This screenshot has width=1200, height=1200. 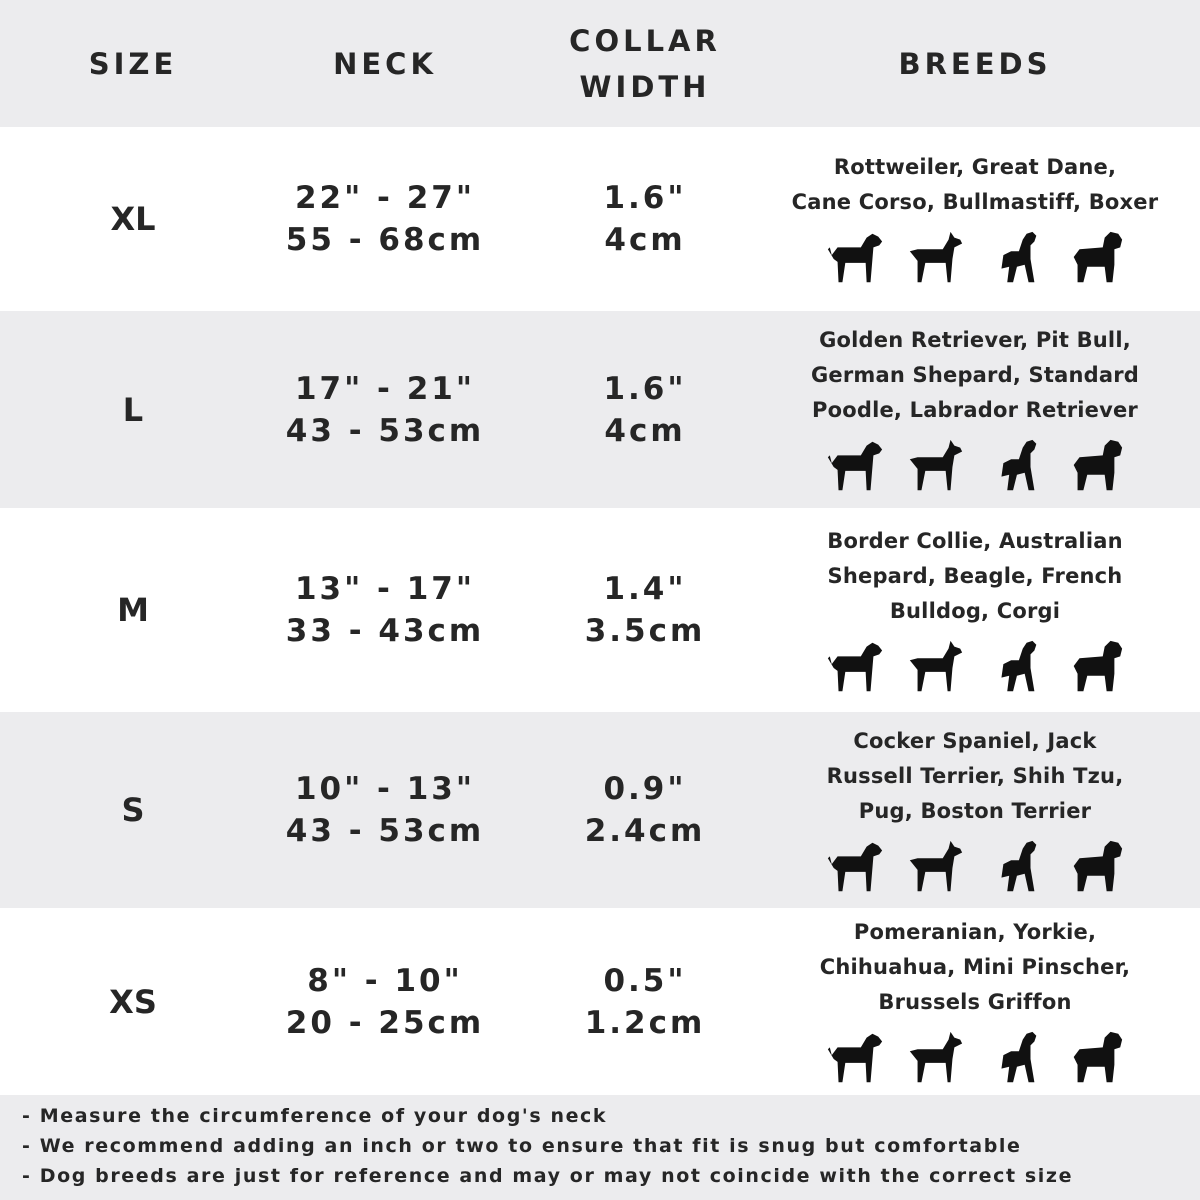 What do you see at coordinates (975, 340) in the screenshot?
I see `breeds-text: Golden Retriever, Pit Bull,` at bounding box center [975, 340].